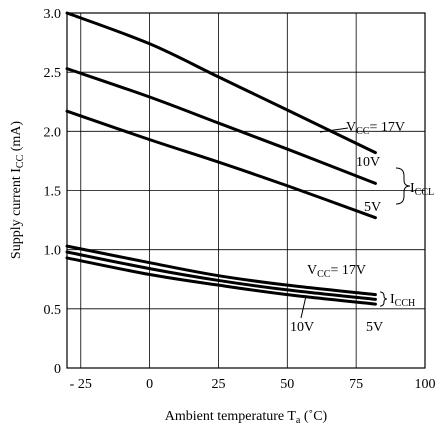  Describe the element at coordinates (303, 307) in the screenshot. I see `v10-low-leader` at that location.